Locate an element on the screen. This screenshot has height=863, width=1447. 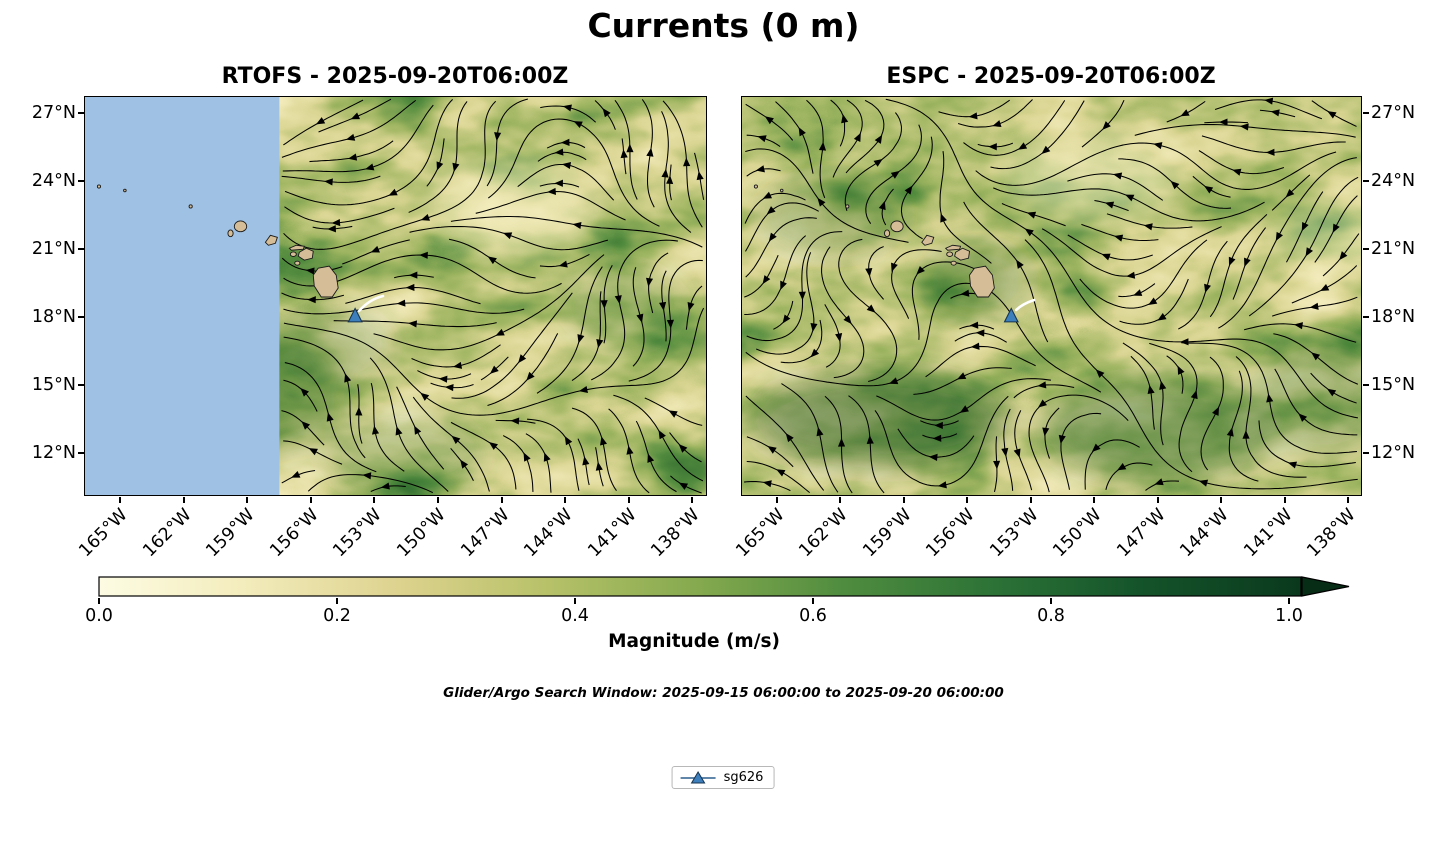
legend-triangle-icon is located at coordinates (698, 777).